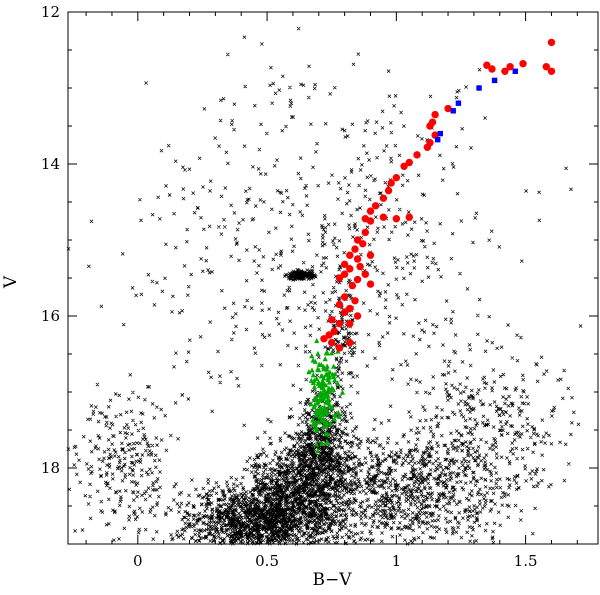 The image size is (600, 595). Describe the element at coordinates (267, 561) in the screenshot. I see `x-tick-label: 0.5` at that location.